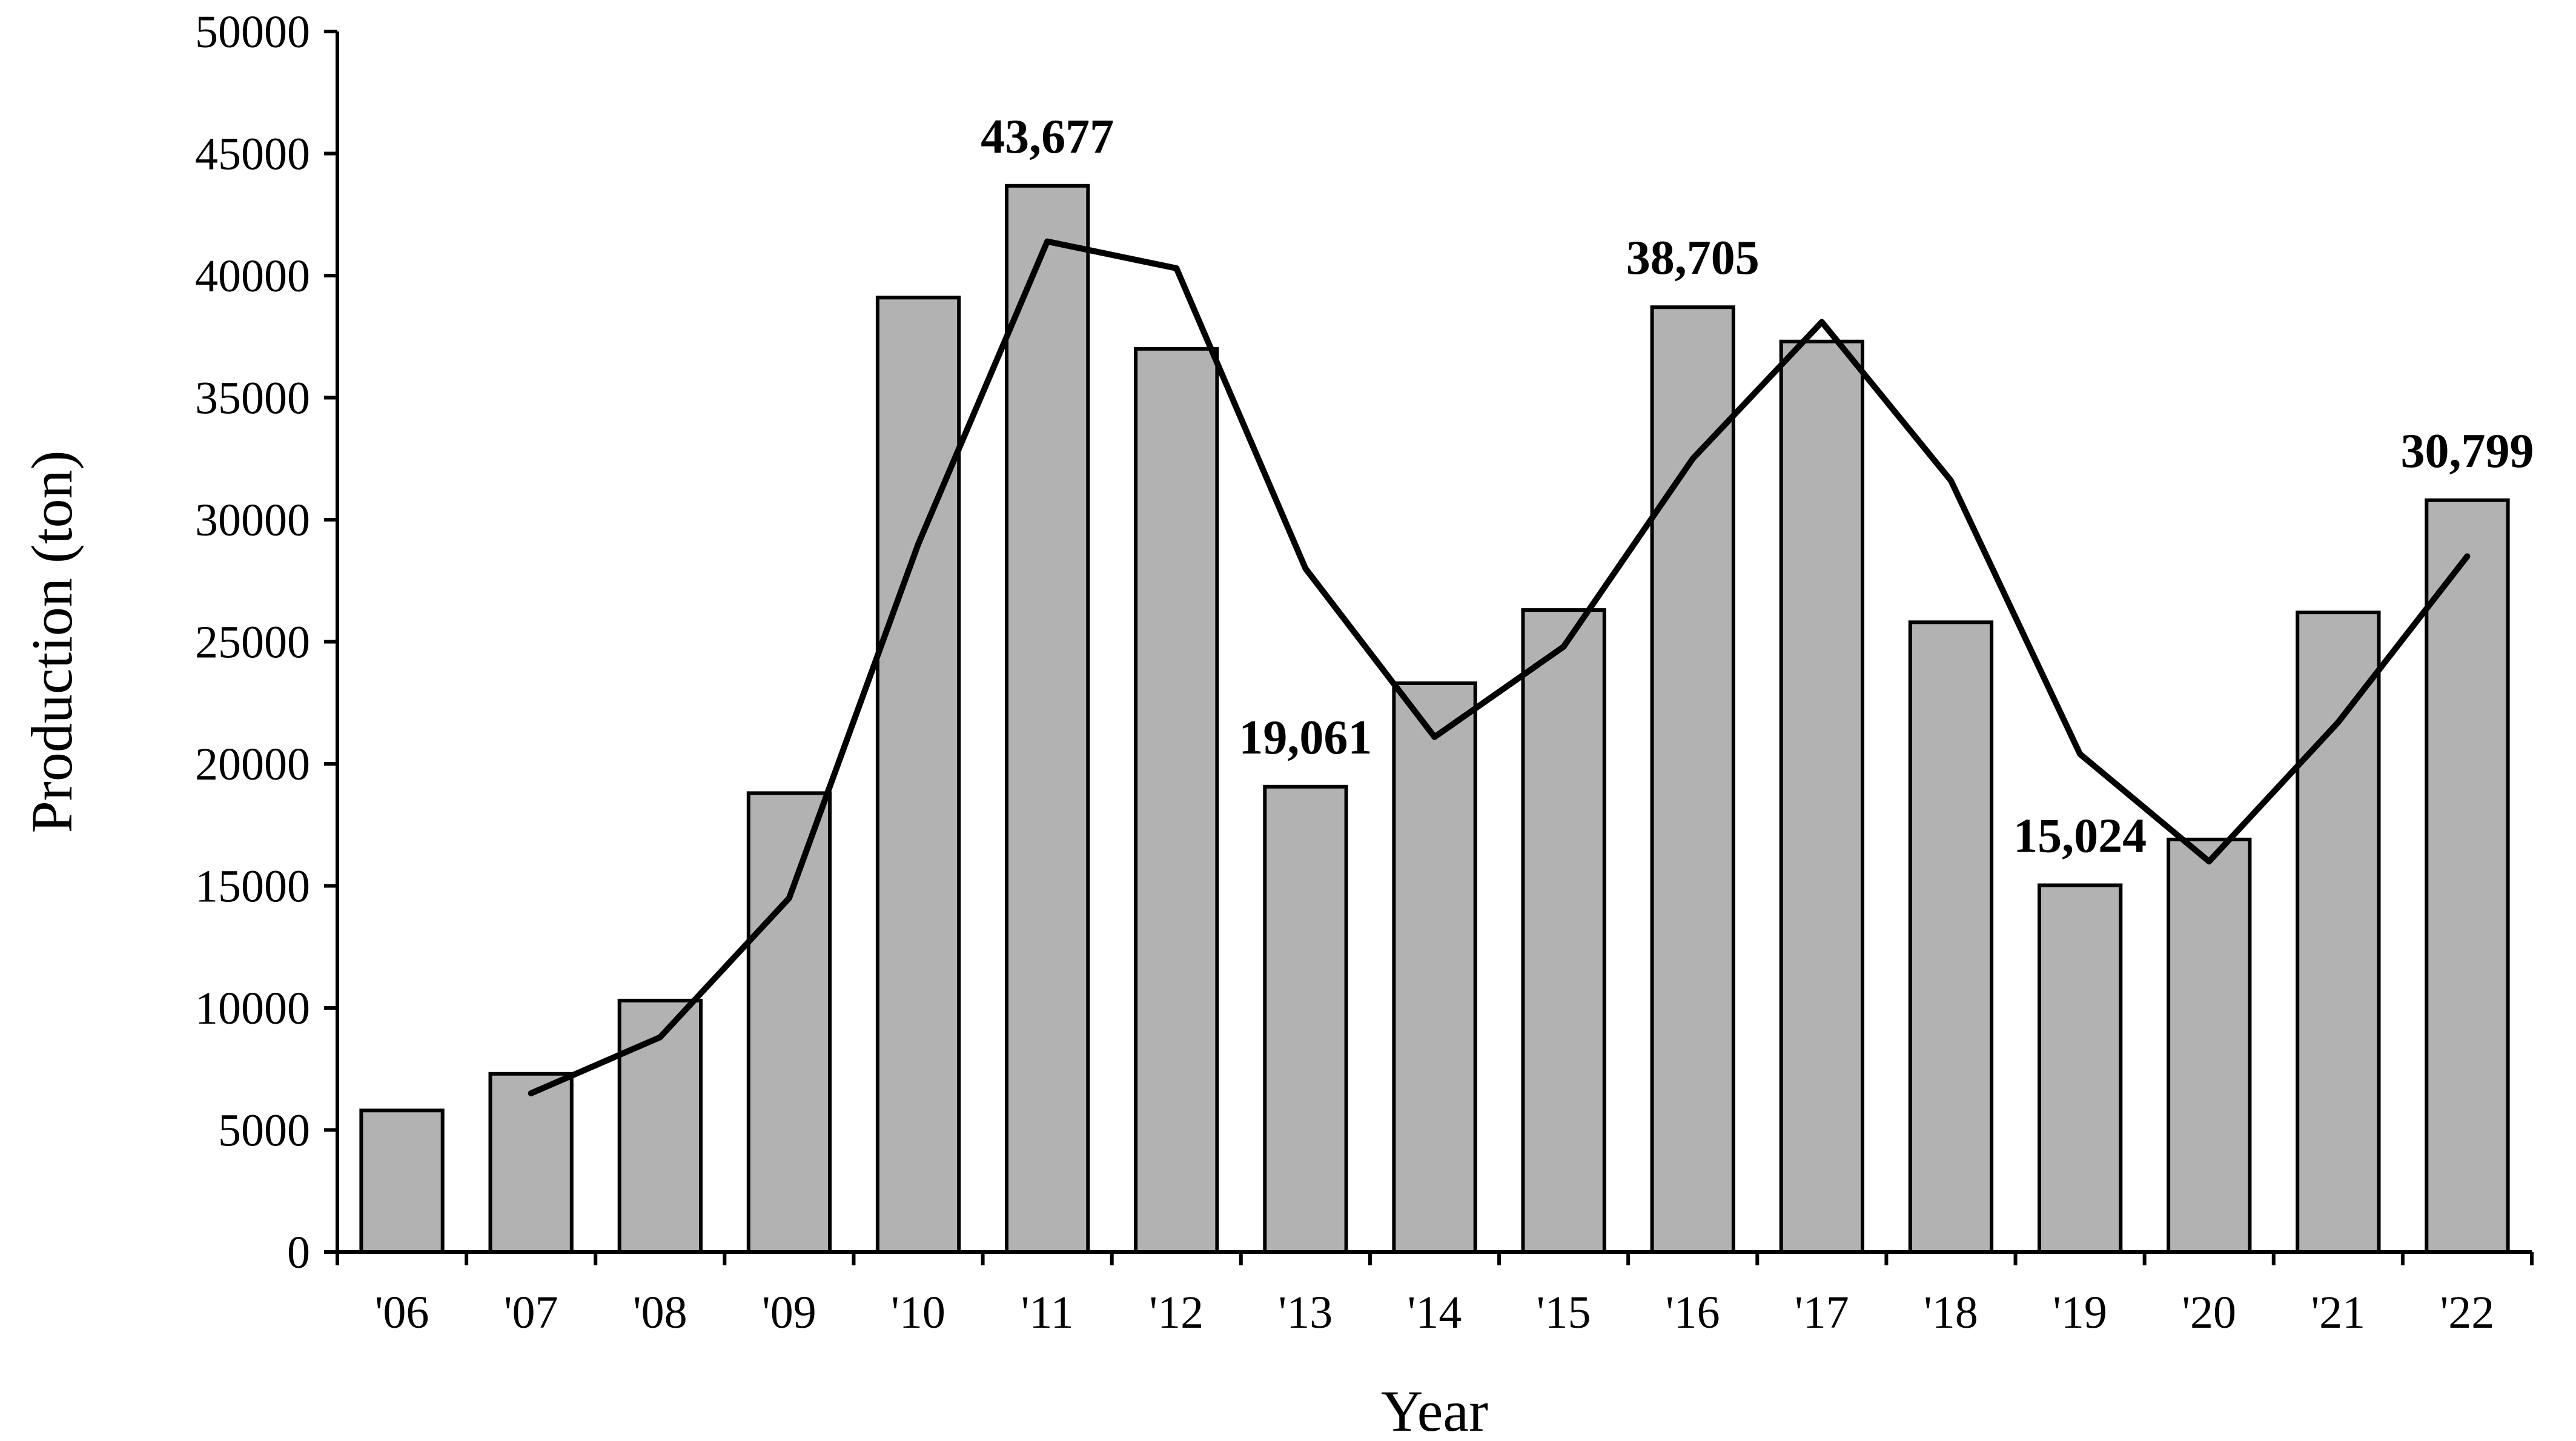 The height and width of the screenshot is (1441, 2576). I want to click on y-tick-label-10: 50000, so click(252, 32).